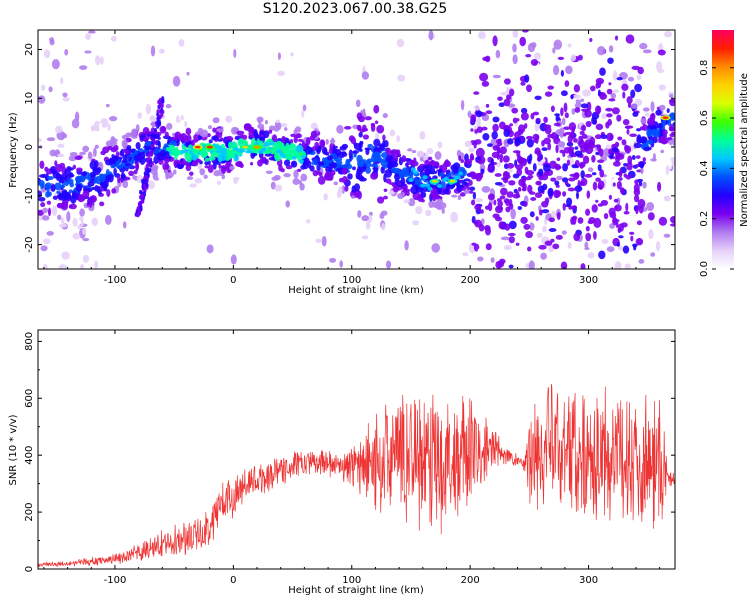 Image resolution: width=750 pixels, height=600 pixels. Describe the element at coordinates (356, 590) in the screenshot. I see `snr-x-axis-label: Height of straight line (km)` at that location.